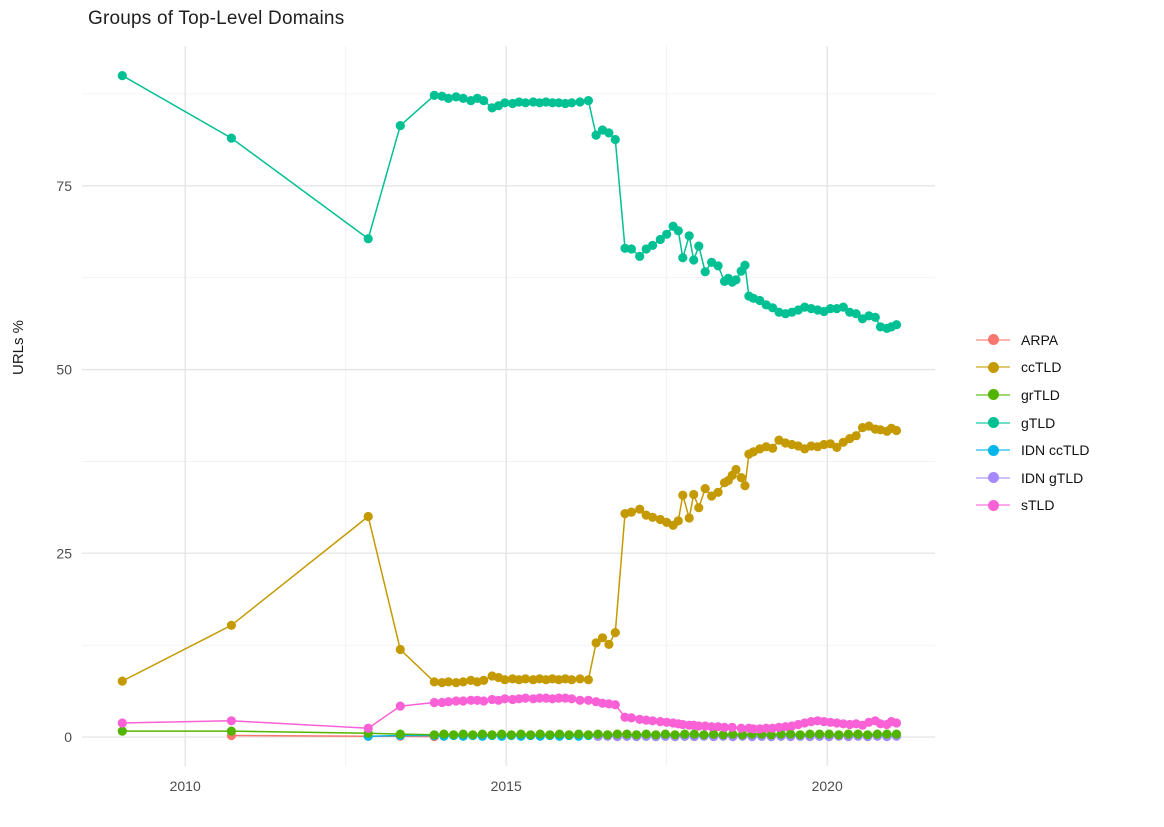  I want to click on chart-title: Groups of Top-Level Domains, so click(216, 18).